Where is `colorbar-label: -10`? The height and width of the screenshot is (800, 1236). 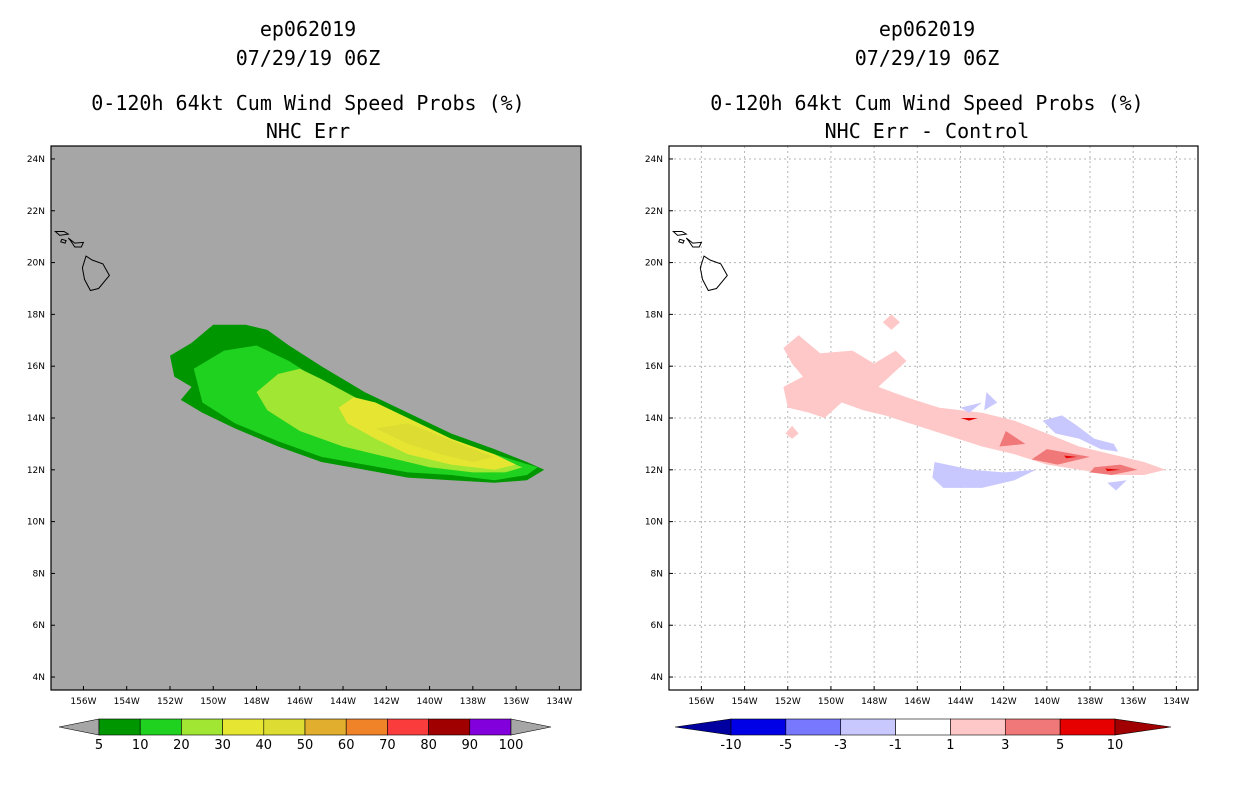
colorbar-label: -10 is located at coordinates (730, 745).